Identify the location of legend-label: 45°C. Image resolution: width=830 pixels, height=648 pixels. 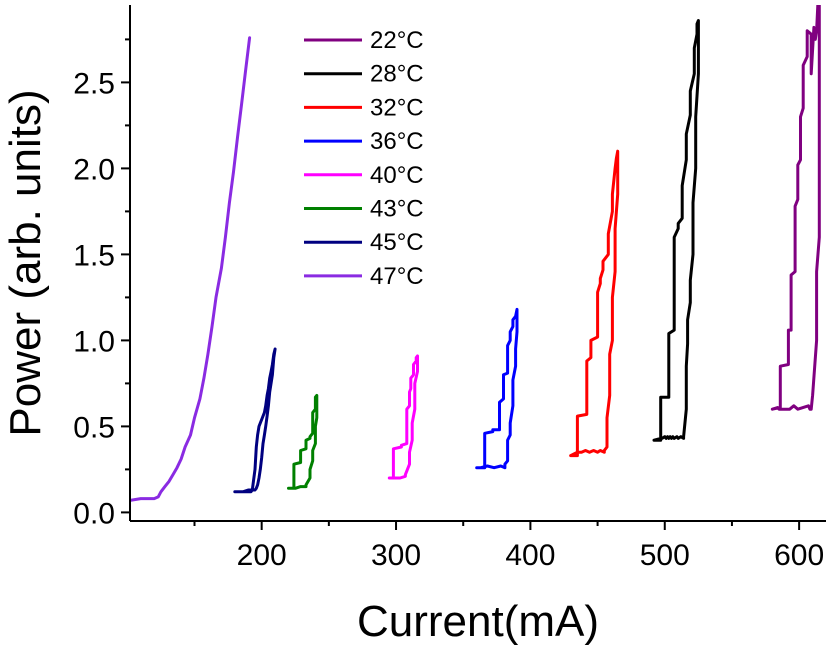
(397, 242).